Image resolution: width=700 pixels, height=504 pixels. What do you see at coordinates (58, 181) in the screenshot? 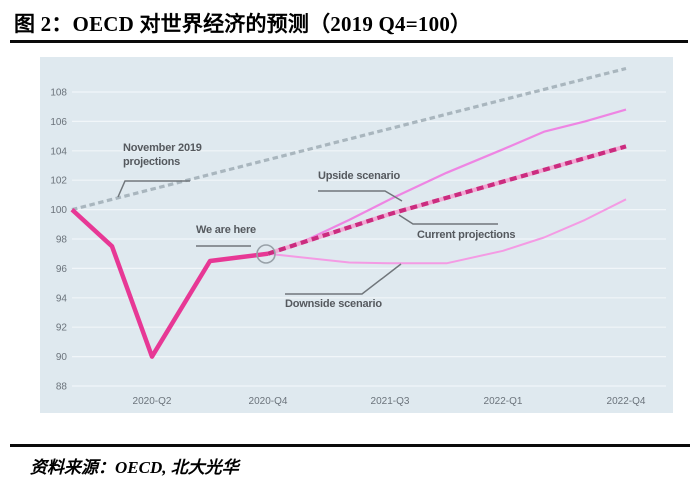
I see `y-tick-102: 102` at bounding box center [58, 181].